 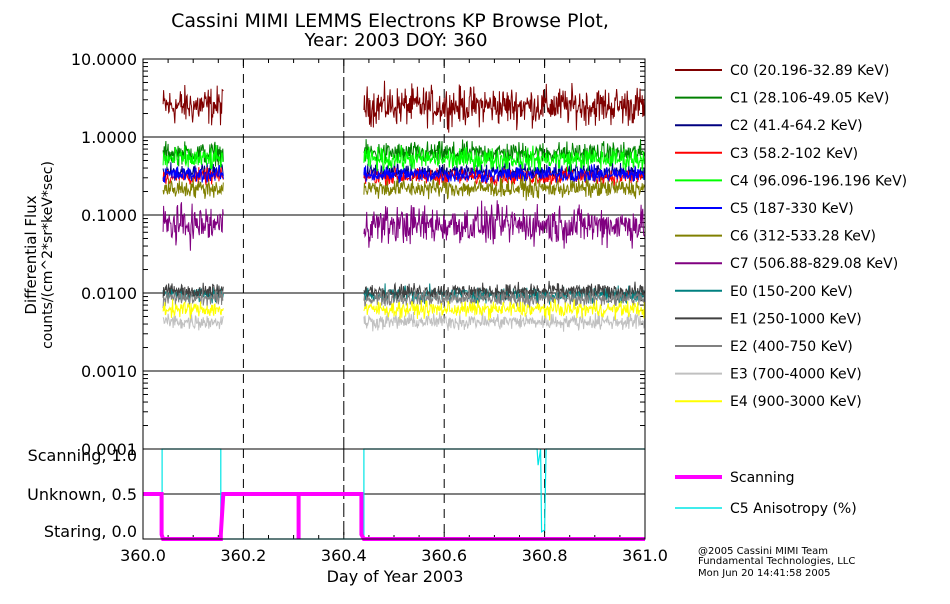 I want to click on flux-y-tick-label: 1.0000, so click(x=109, y=137).